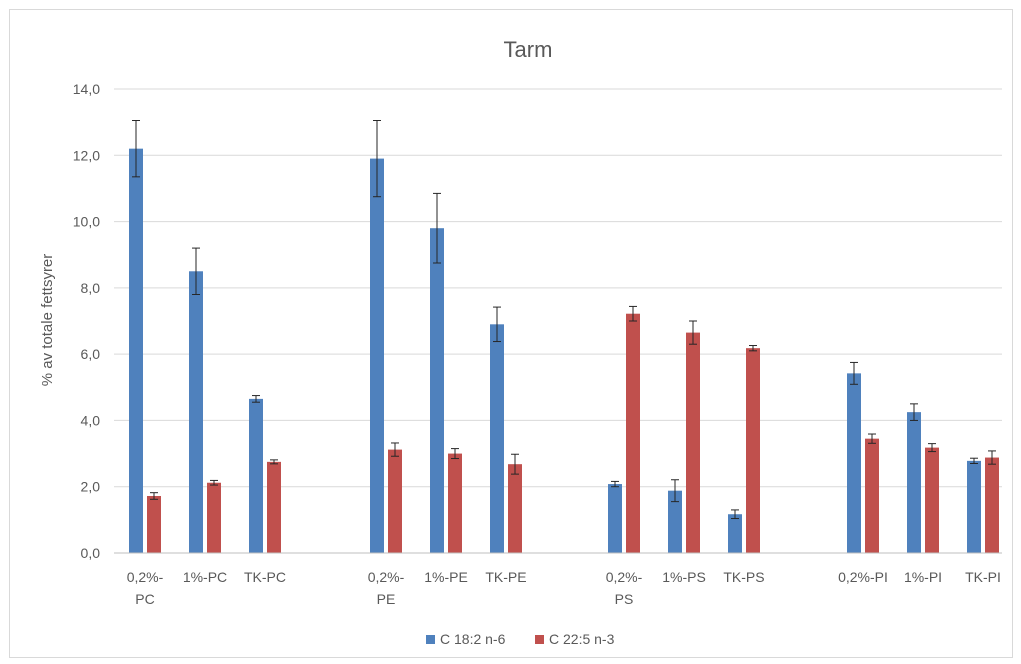 The width and height of the screenshot is (1021, 664). Describe the element at coordinates (91, 354) in the screenshot. I see `y-tick-label: 6,0` at that location.